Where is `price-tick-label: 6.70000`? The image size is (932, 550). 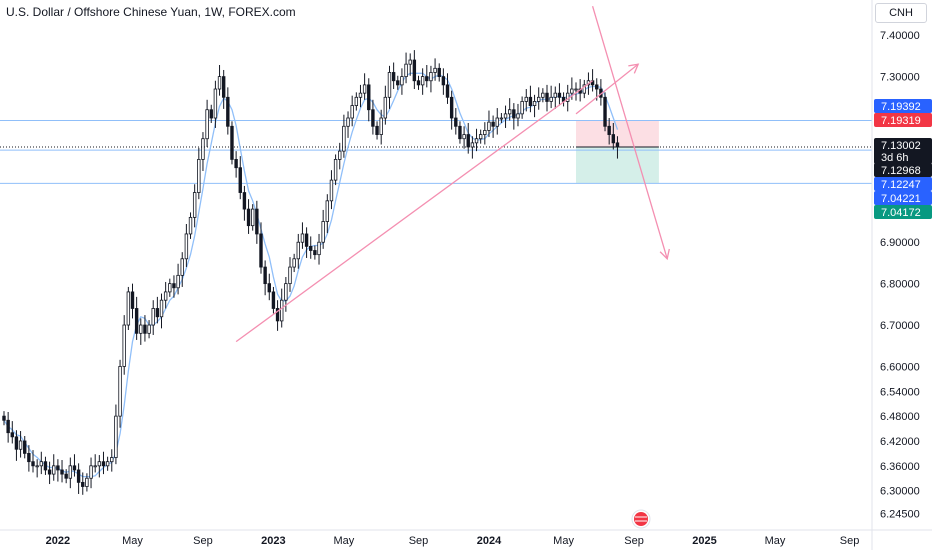
price-tick-label: 6.70000 is located at coordinates (900, 326).